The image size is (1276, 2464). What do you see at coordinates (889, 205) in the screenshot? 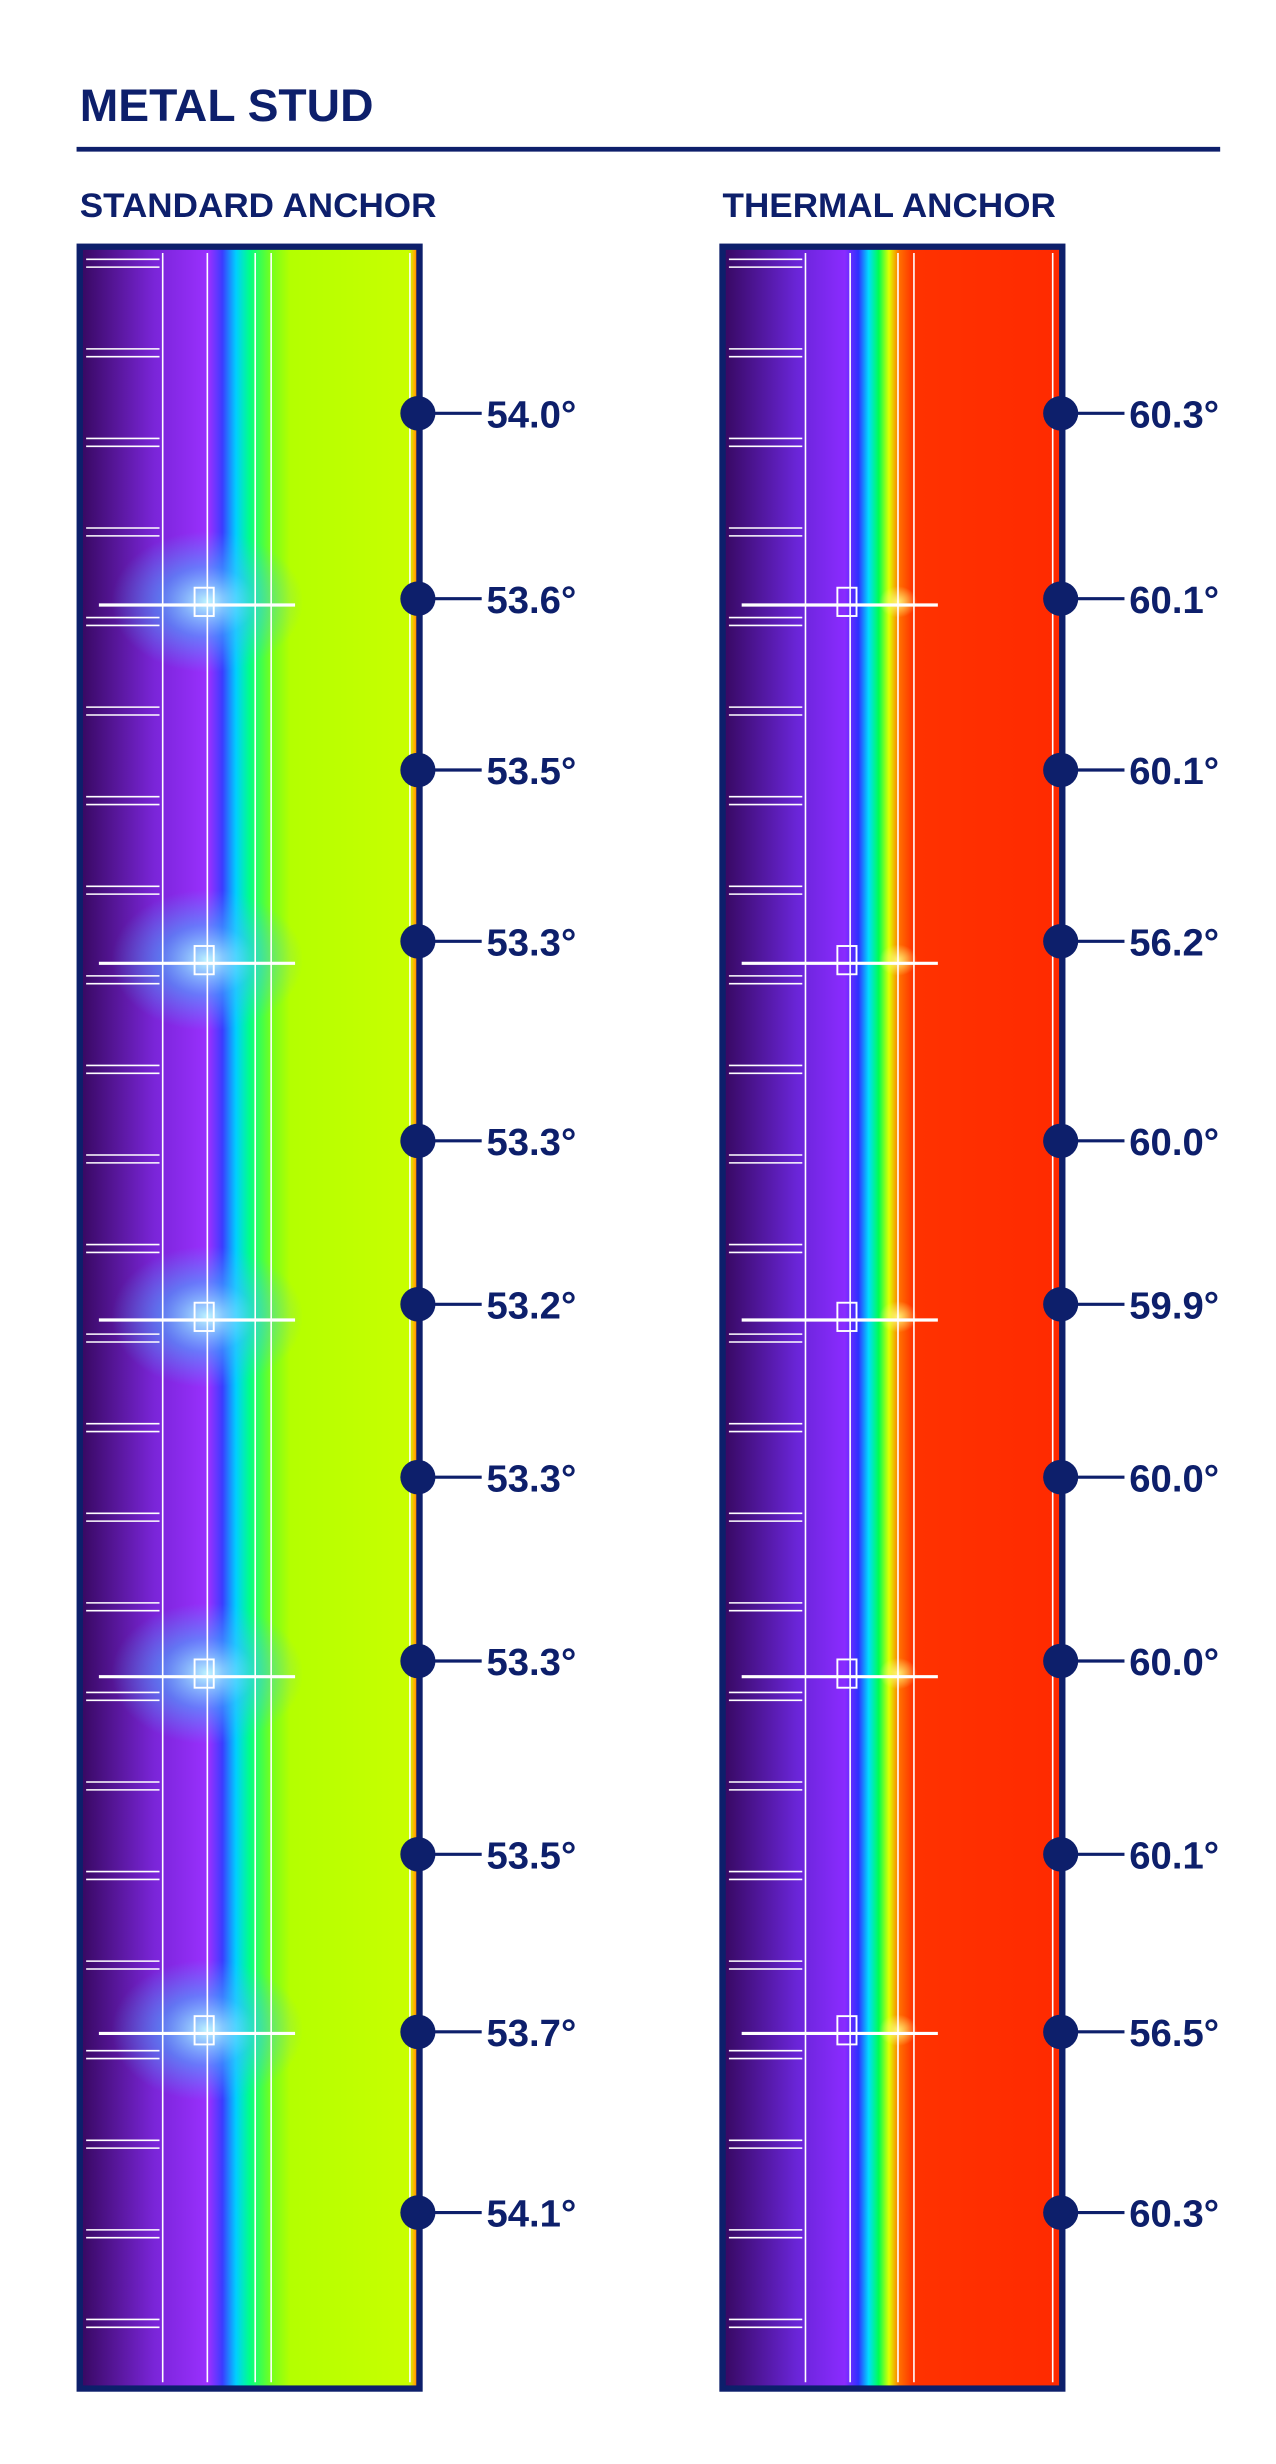
I see `panel-heading: THERMAL ANCHOR` at bounding box center [889, 205].